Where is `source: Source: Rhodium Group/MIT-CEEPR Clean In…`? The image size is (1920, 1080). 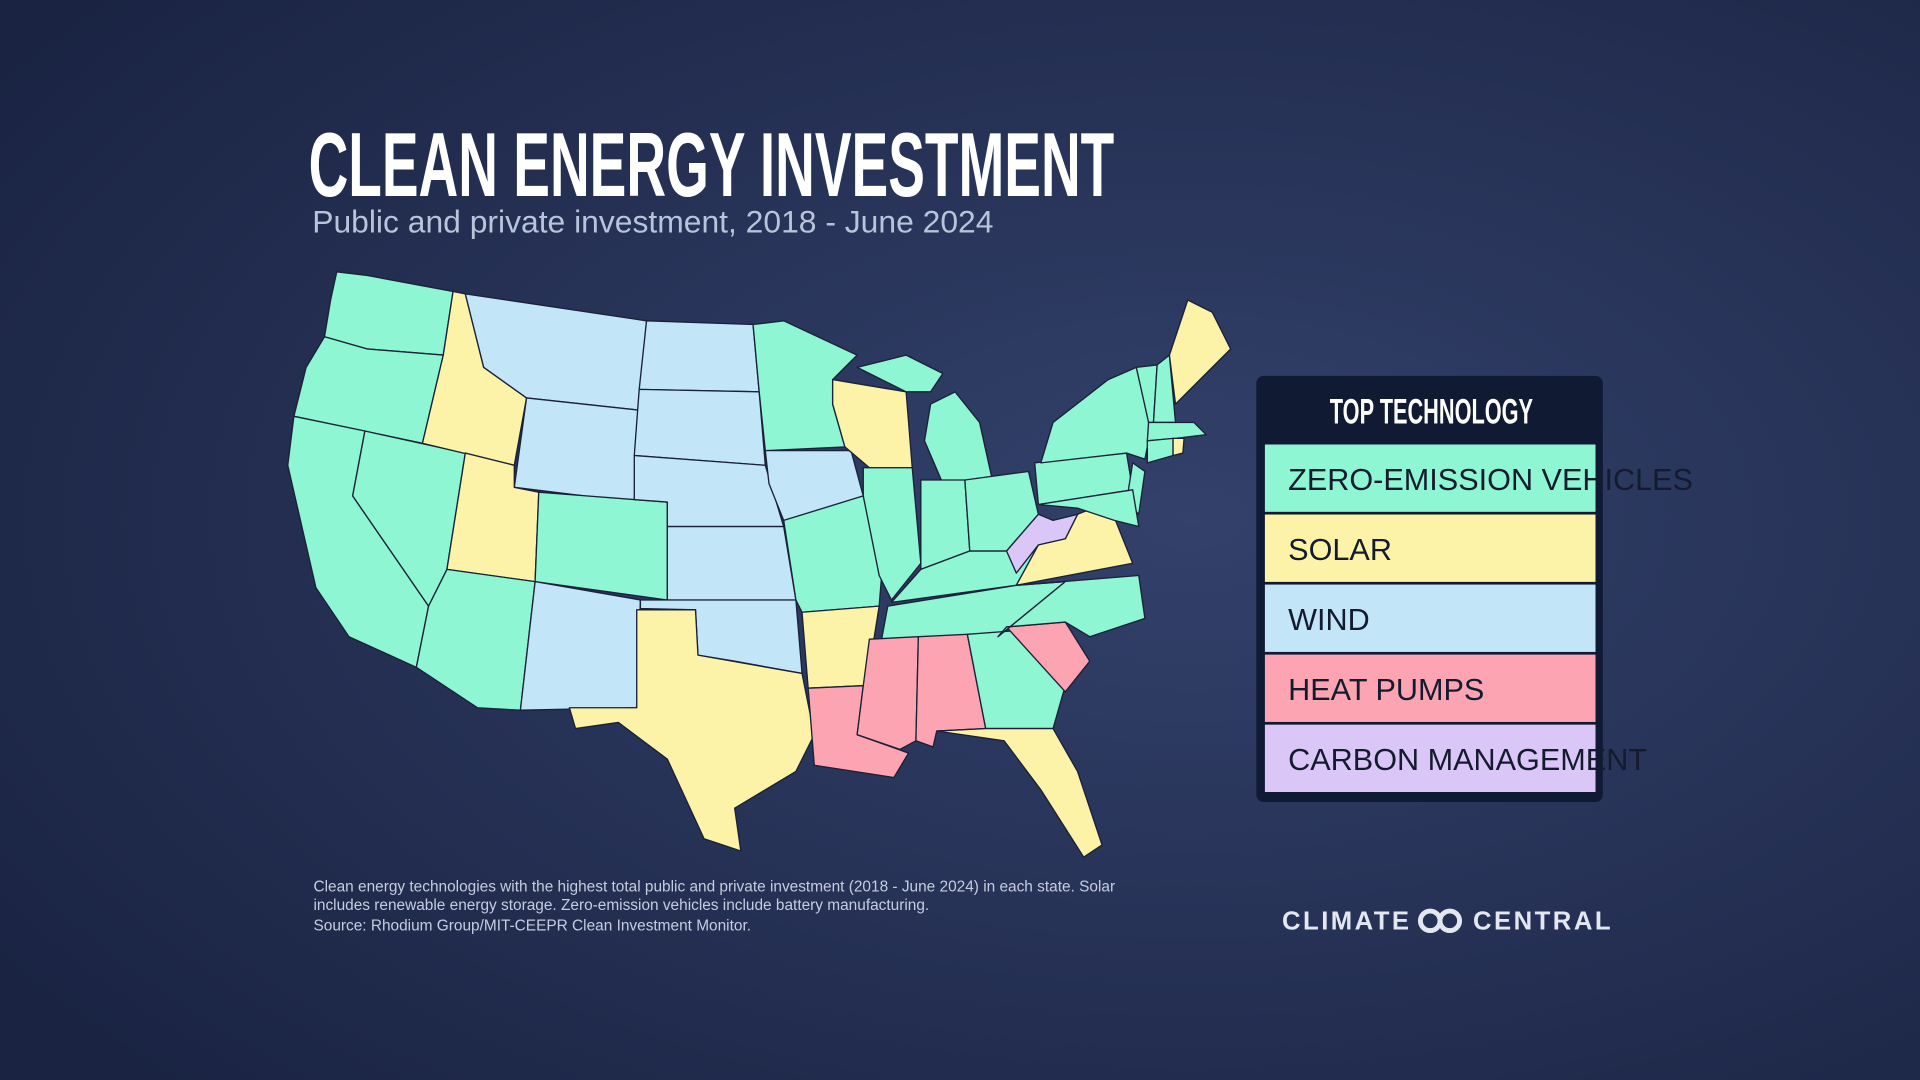
source: Source: Rhodium Group/MIT-CEEPR Clean In… is located at coordinates (532, 926).